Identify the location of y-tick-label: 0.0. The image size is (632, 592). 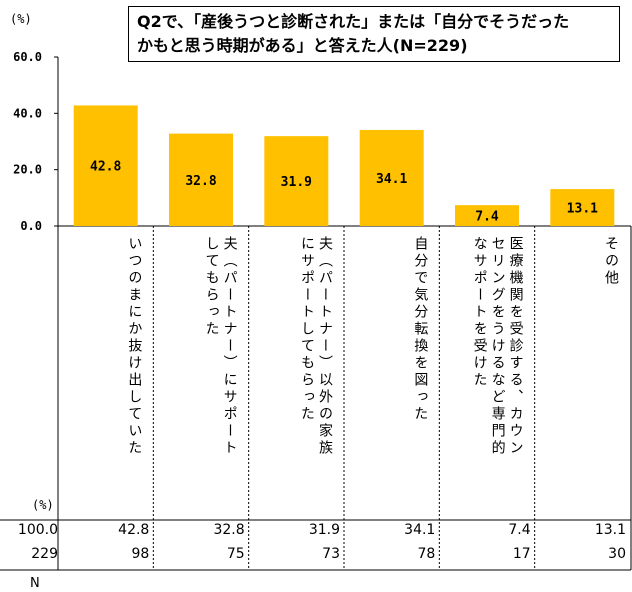
(31, 226).